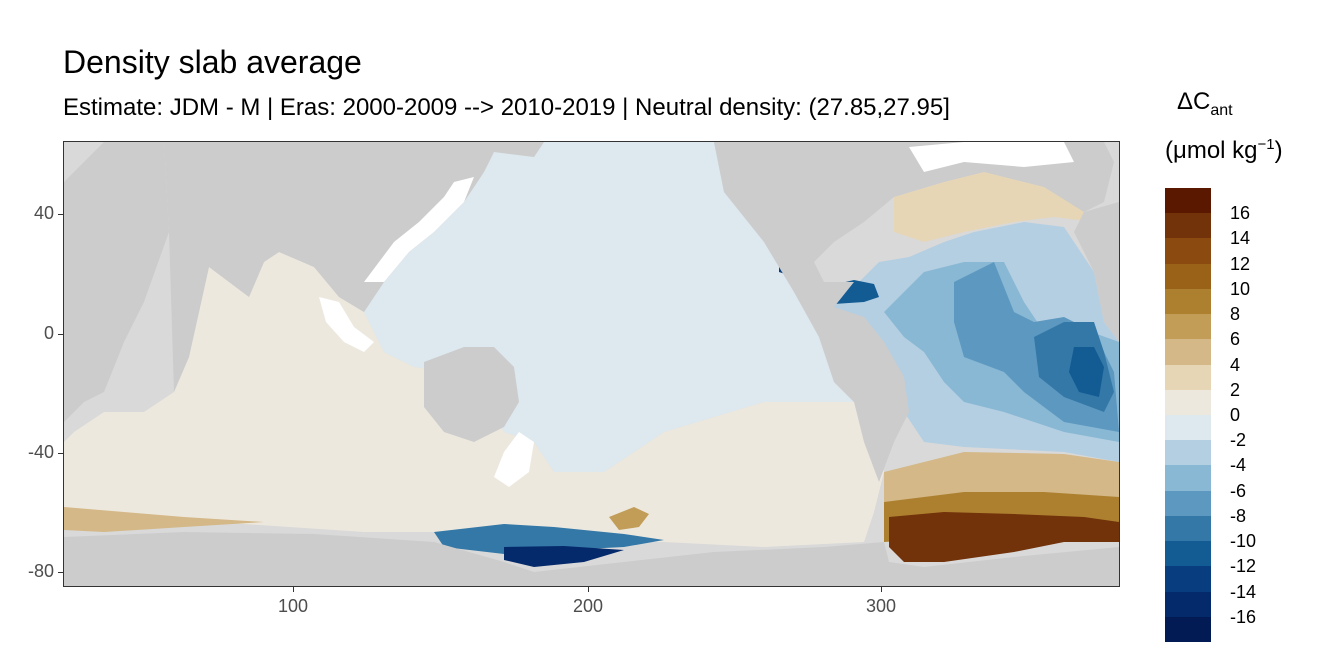  I want to click on colorbar-label: -14, so click(1243, 591).